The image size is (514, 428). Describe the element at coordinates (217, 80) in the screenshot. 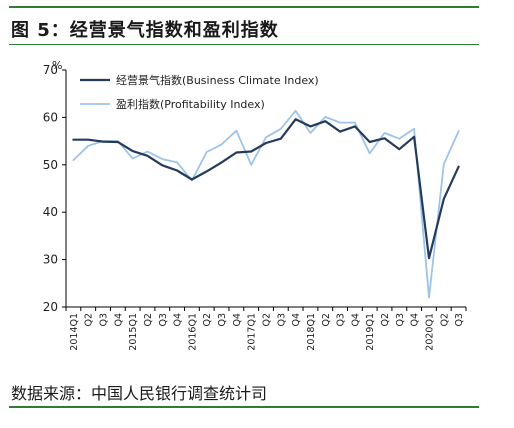

I see `legend-label-1: 经营景气指数(Business Climate Index)` at that location.